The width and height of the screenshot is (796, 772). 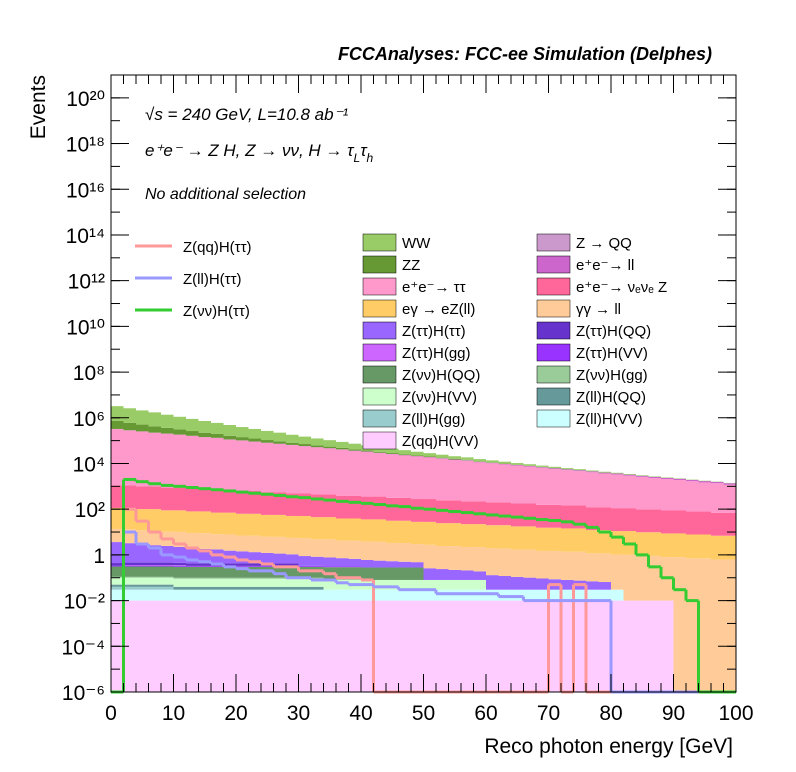 I want to click on x-tick-label: 60, so click(x=485, y=713).